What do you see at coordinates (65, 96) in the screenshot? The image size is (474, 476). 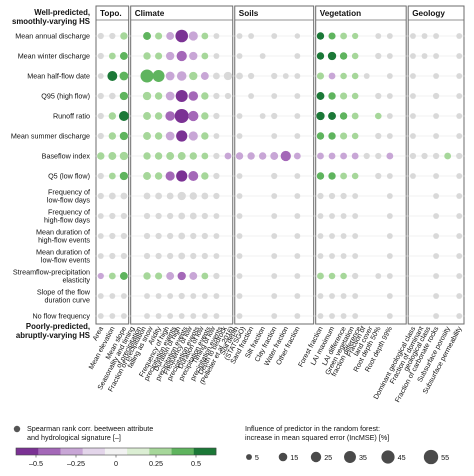 I see `signature-label: Q95 (high flow)` at bounding box center [65, 96].